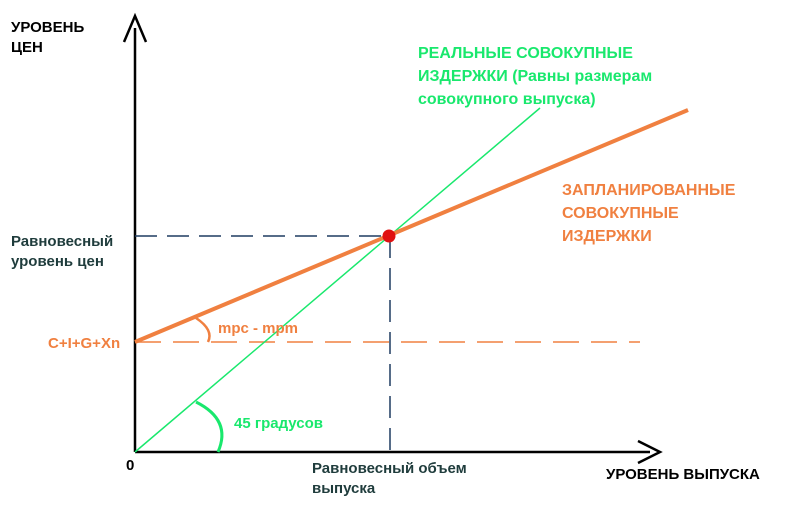  I want to click on equilibrium-price-label: Равновесный уровень цен, so click(62, 251).